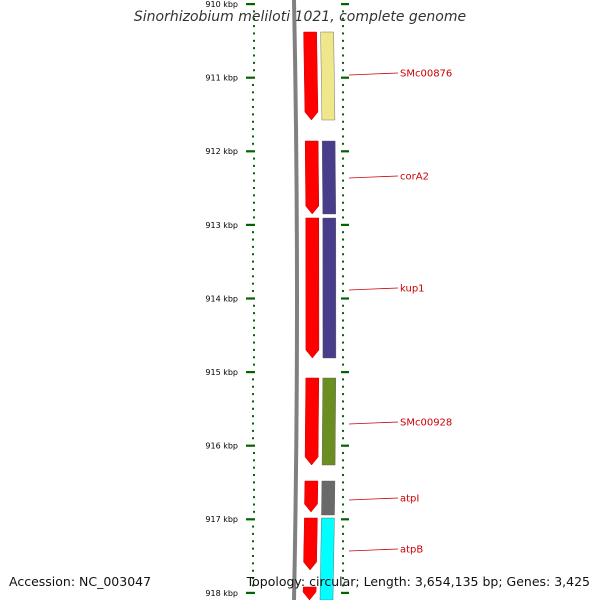  What do you see at coordinates (221, 225) in the screenshot?
I see `kbp-tick-label: 913 kbp` at bounding box center [221, 225].